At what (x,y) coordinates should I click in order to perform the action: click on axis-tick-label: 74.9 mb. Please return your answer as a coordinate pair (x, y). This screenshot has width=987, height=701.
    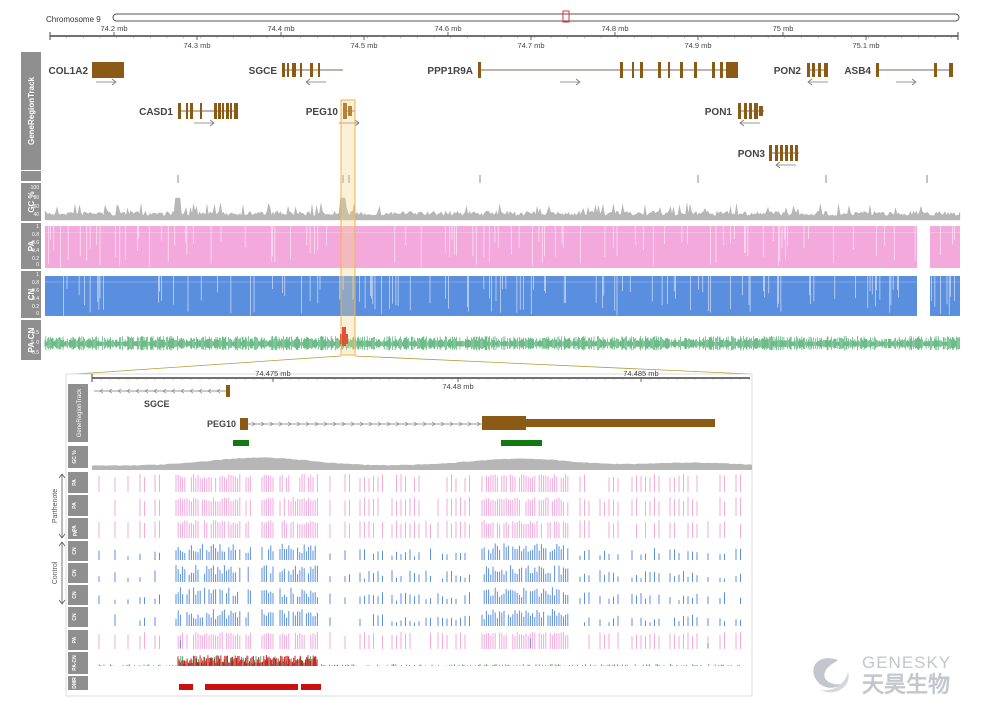
    Looking at the image, I should click on (697, 45).